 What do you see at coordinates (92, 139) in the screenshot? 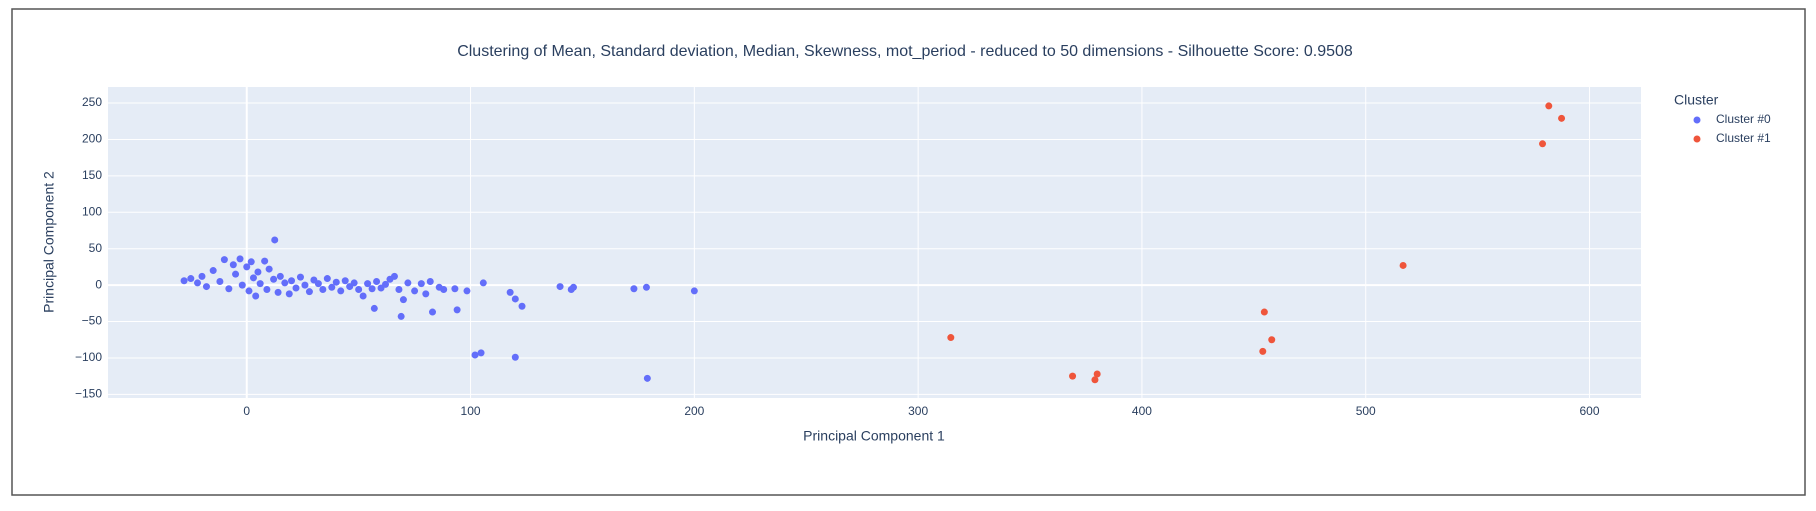
I see `y-tick-label: 200` at bounding box center [92, 139].